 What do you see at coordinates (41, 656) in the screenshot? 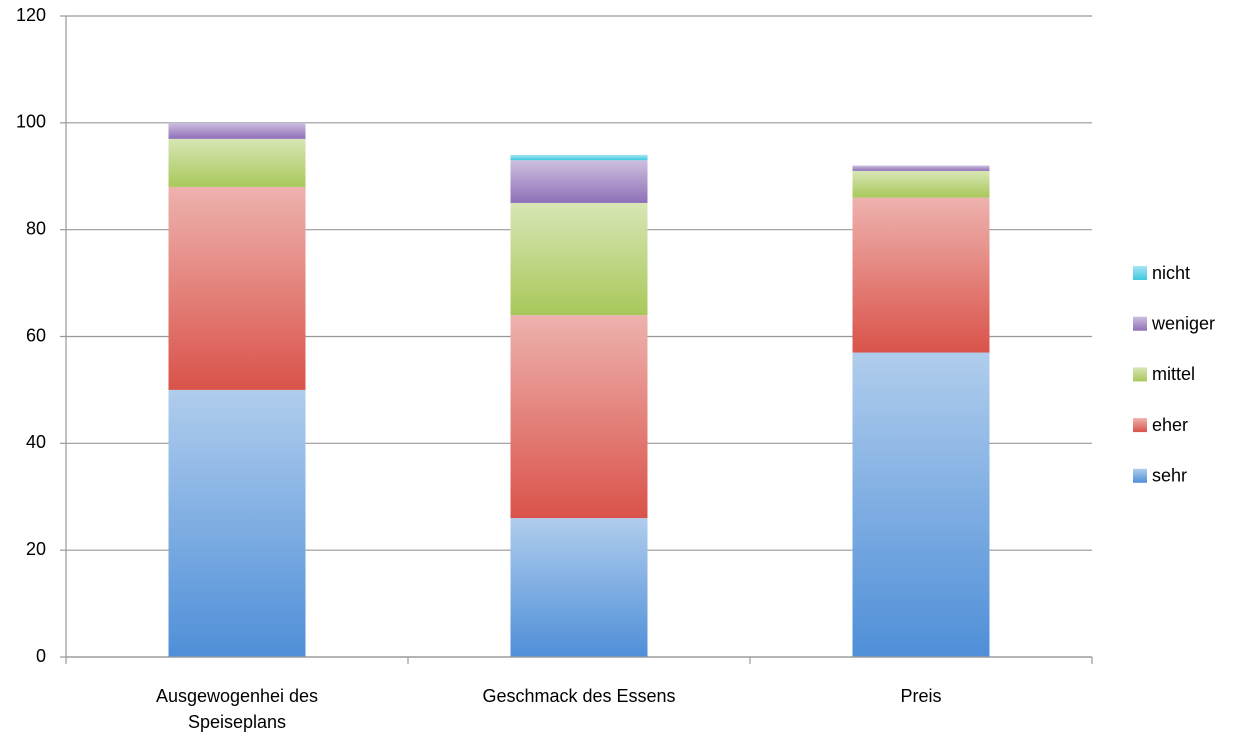
I see `y-tick-label: 0` at bounding box center [41, 656].